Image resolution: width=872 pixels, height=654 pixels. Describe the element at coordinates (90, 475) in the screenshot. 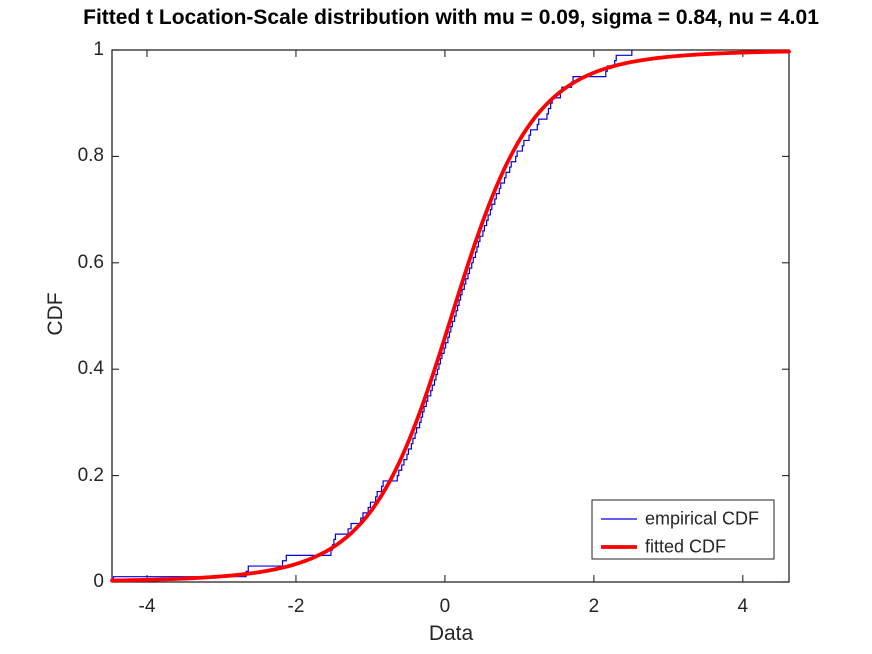

I see `y-tick-label: 0.2` at that location.